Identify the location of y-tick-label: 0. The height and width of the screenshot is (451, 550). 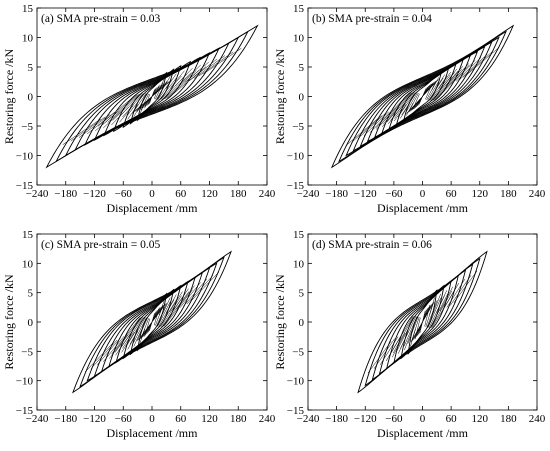
(31, 323).